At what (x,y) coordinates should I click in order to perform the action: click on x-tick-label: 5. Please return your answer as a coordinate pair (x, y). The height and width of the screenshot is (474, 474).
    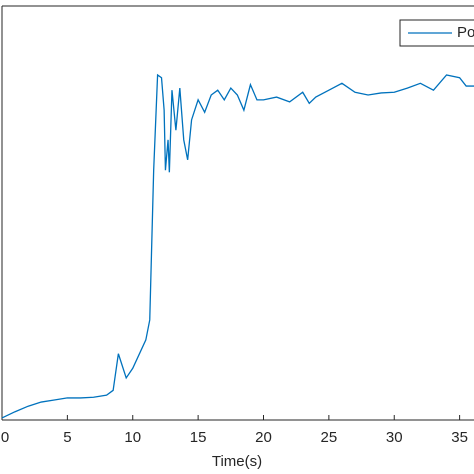
    Looking at the image, I should click on (67, 437).